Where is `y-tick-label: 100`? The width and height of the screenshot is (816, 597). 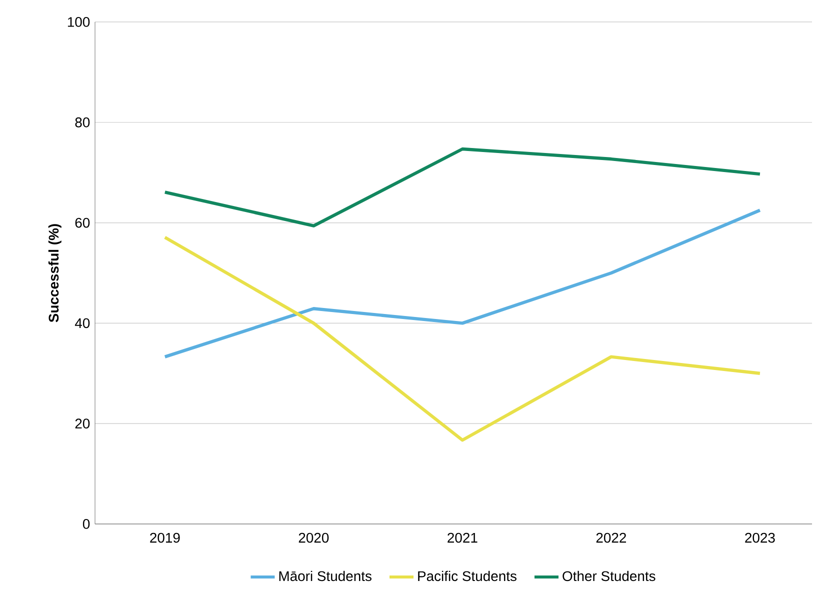 y-tick-label: 100 is located at coordinates (79, 22).